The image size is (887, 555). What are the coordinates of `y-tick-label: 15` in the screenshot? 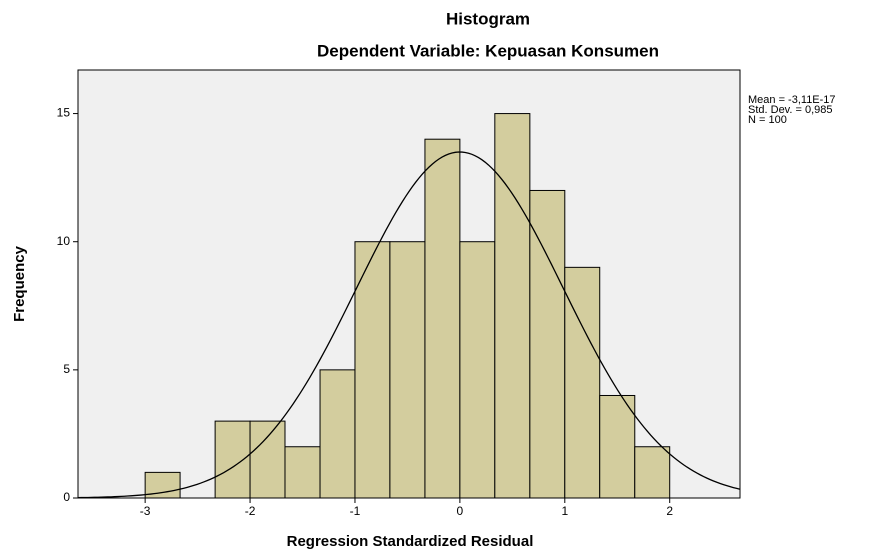 It's located at (64, 113).